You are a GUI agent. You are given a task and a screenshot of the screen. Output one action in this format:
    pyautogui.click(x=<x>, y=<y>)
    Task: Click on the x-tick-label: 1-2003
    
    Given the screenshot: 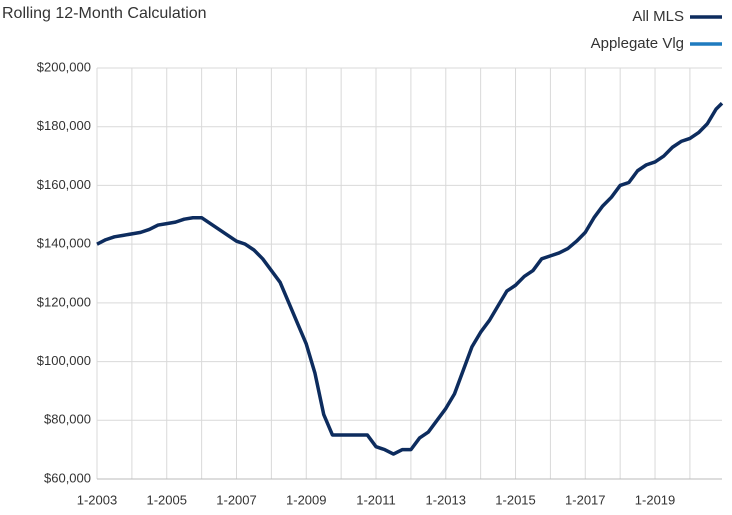 What is the action you would take?
    pyautogui.click(x=97, y=499)
    